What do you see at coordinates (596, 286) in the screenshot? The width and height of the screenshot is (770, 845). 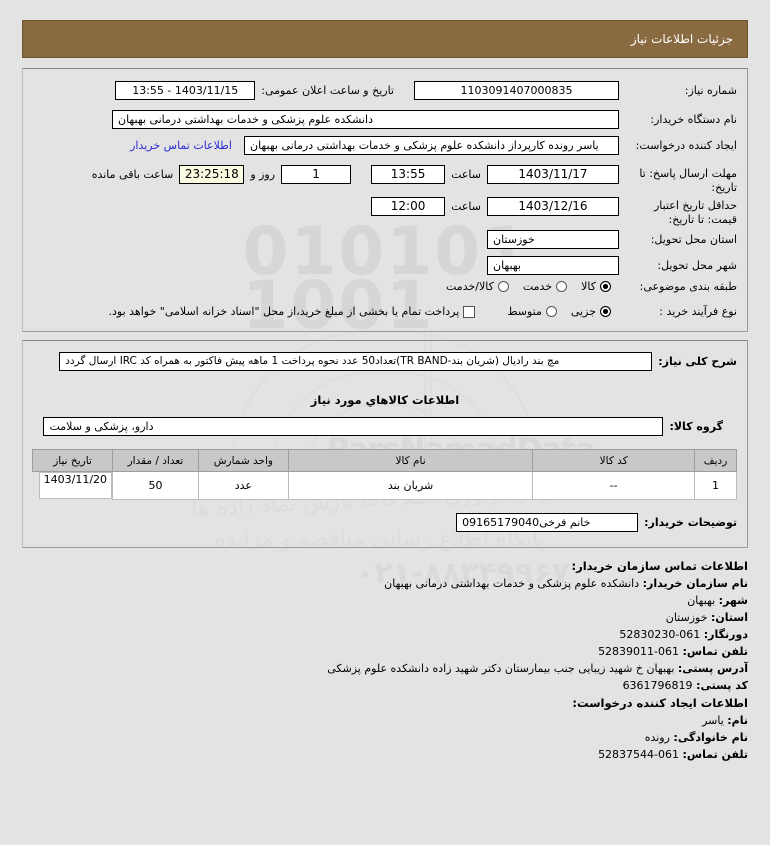 I see `radio-category-kala: کالا` at bounding box center [596, 286].